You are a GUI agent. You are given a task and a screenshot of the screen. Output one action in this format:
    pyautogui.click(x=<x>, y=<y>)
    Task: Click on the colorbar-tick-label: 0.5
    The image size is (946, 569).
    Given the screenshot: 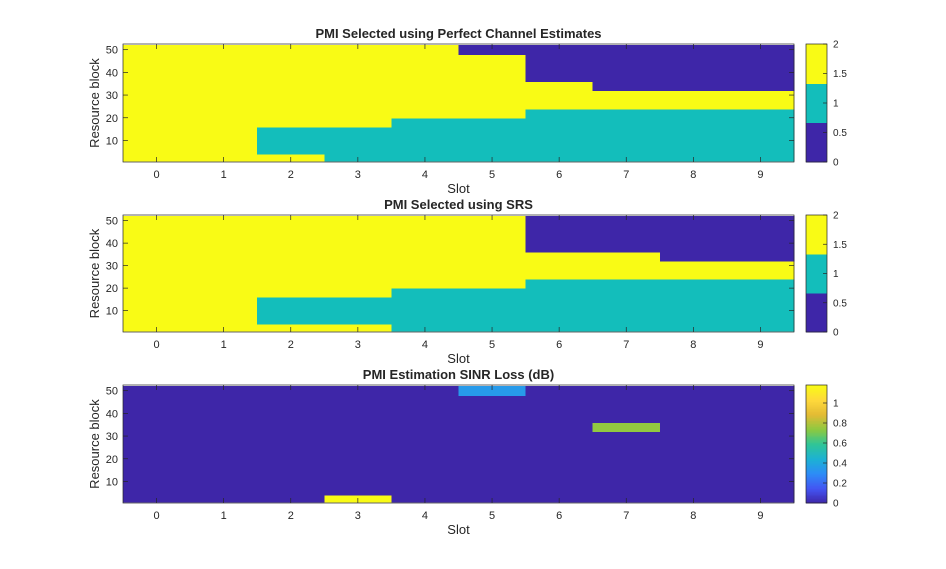 What is the action you would take?
    pyautogui.click(x=840, y=303)
    